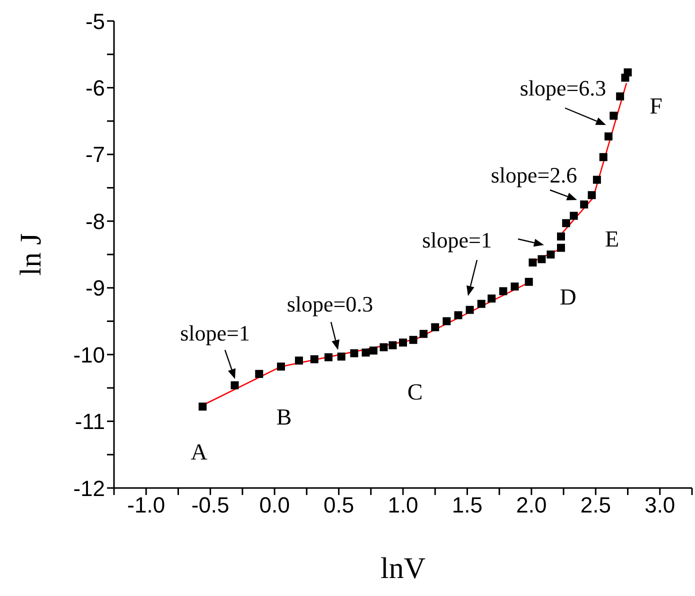 The image size is (695, 596). Describe the element at coordinates (146, 505) in the screenshot. I see `x-tick-label: -1.0` at that location.